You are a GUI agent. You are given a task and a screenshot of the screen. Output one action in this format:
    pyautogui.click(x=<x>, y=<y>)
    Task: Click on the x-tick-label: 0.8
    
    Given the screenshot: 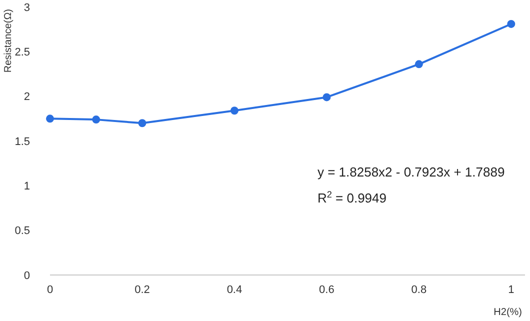 What is the action you would take?
    pyautogui.click(x=419, y=290)
    